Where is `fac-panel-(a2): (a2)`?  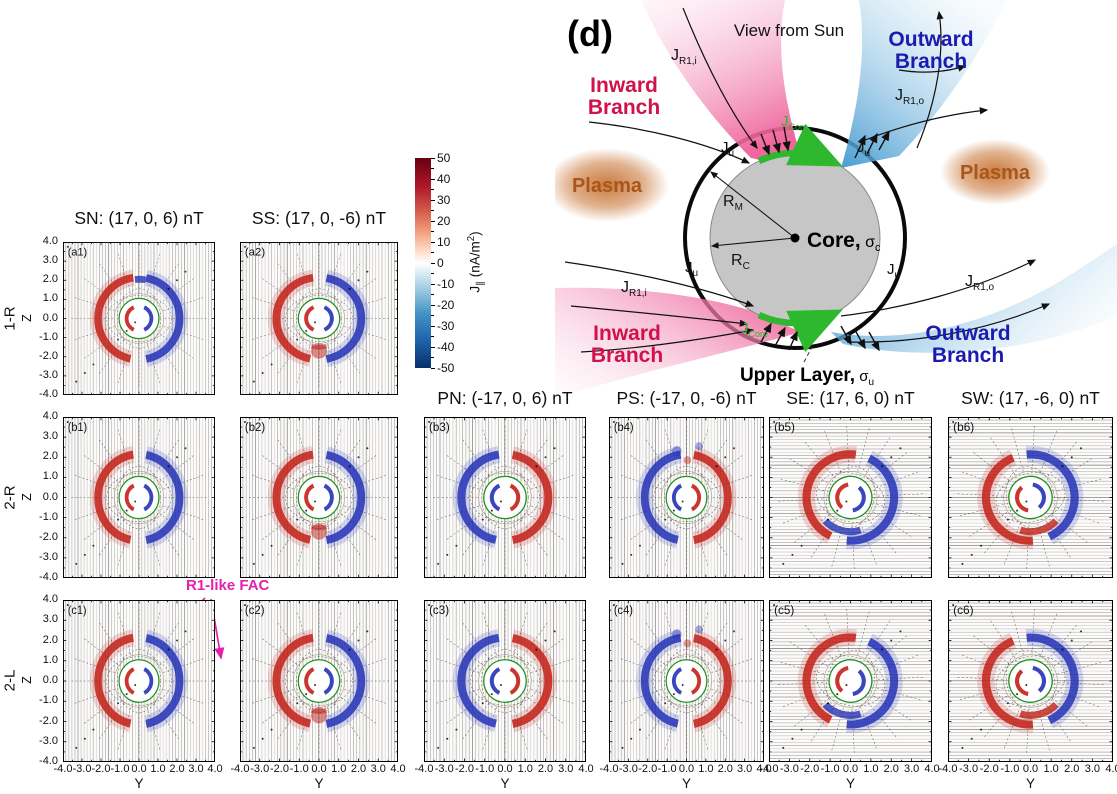
fac-panel-(a2): (a2) is located at coordinates (319, 318).